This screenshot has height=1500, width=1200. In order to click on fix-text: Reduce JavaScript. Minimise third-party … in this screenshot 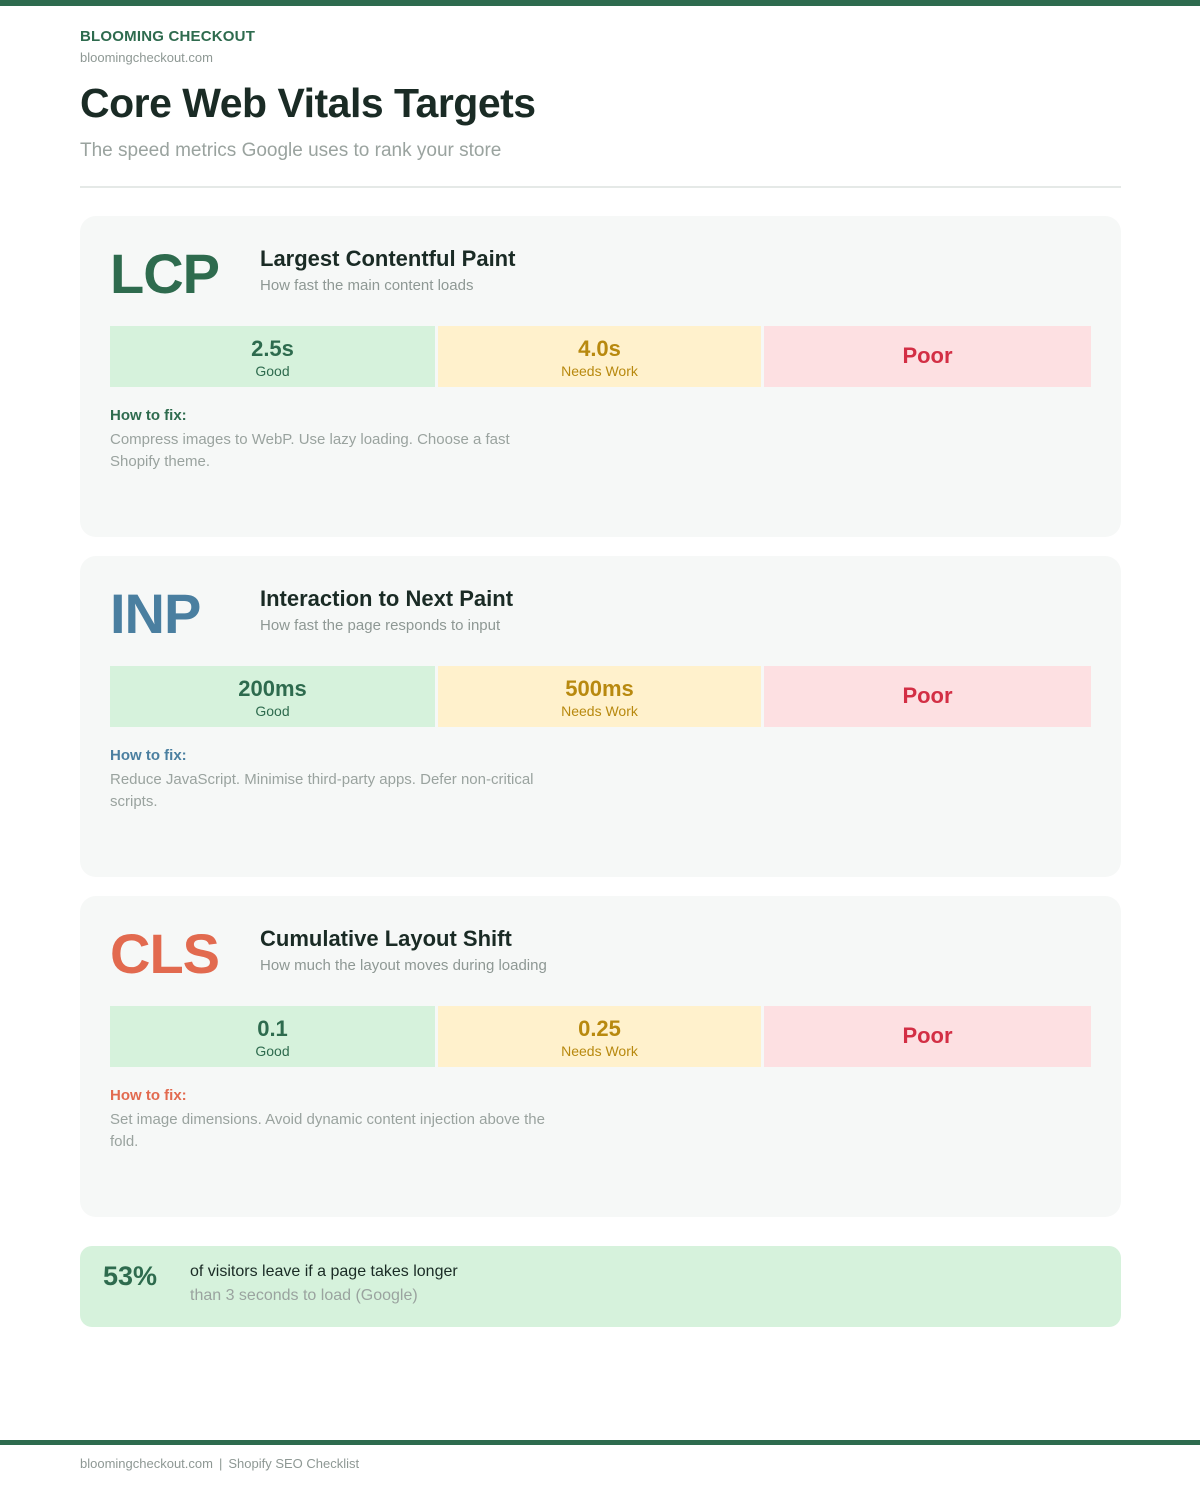, I will do `click(322, 790)`.